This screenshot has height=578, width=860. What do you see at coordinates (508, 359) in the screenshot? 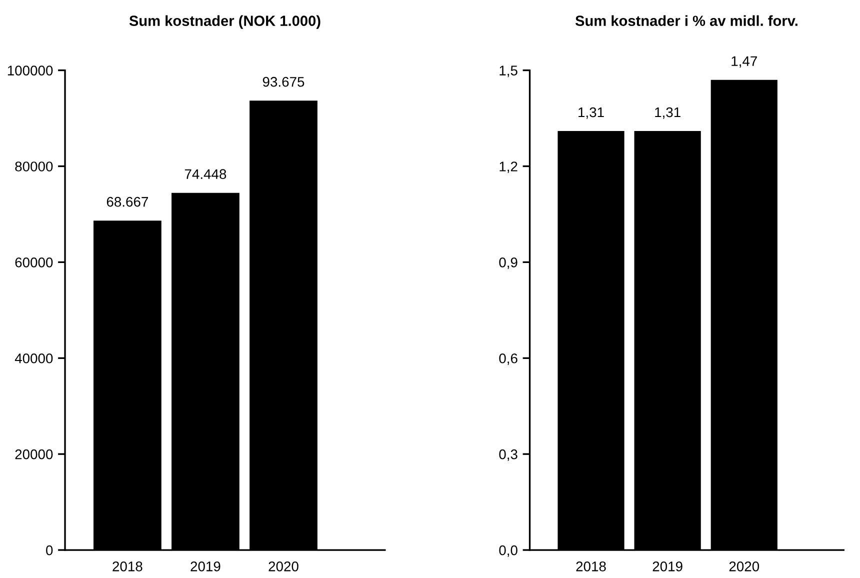
I see `y-tick-label: 0,6` at bounding box center [508, 359].